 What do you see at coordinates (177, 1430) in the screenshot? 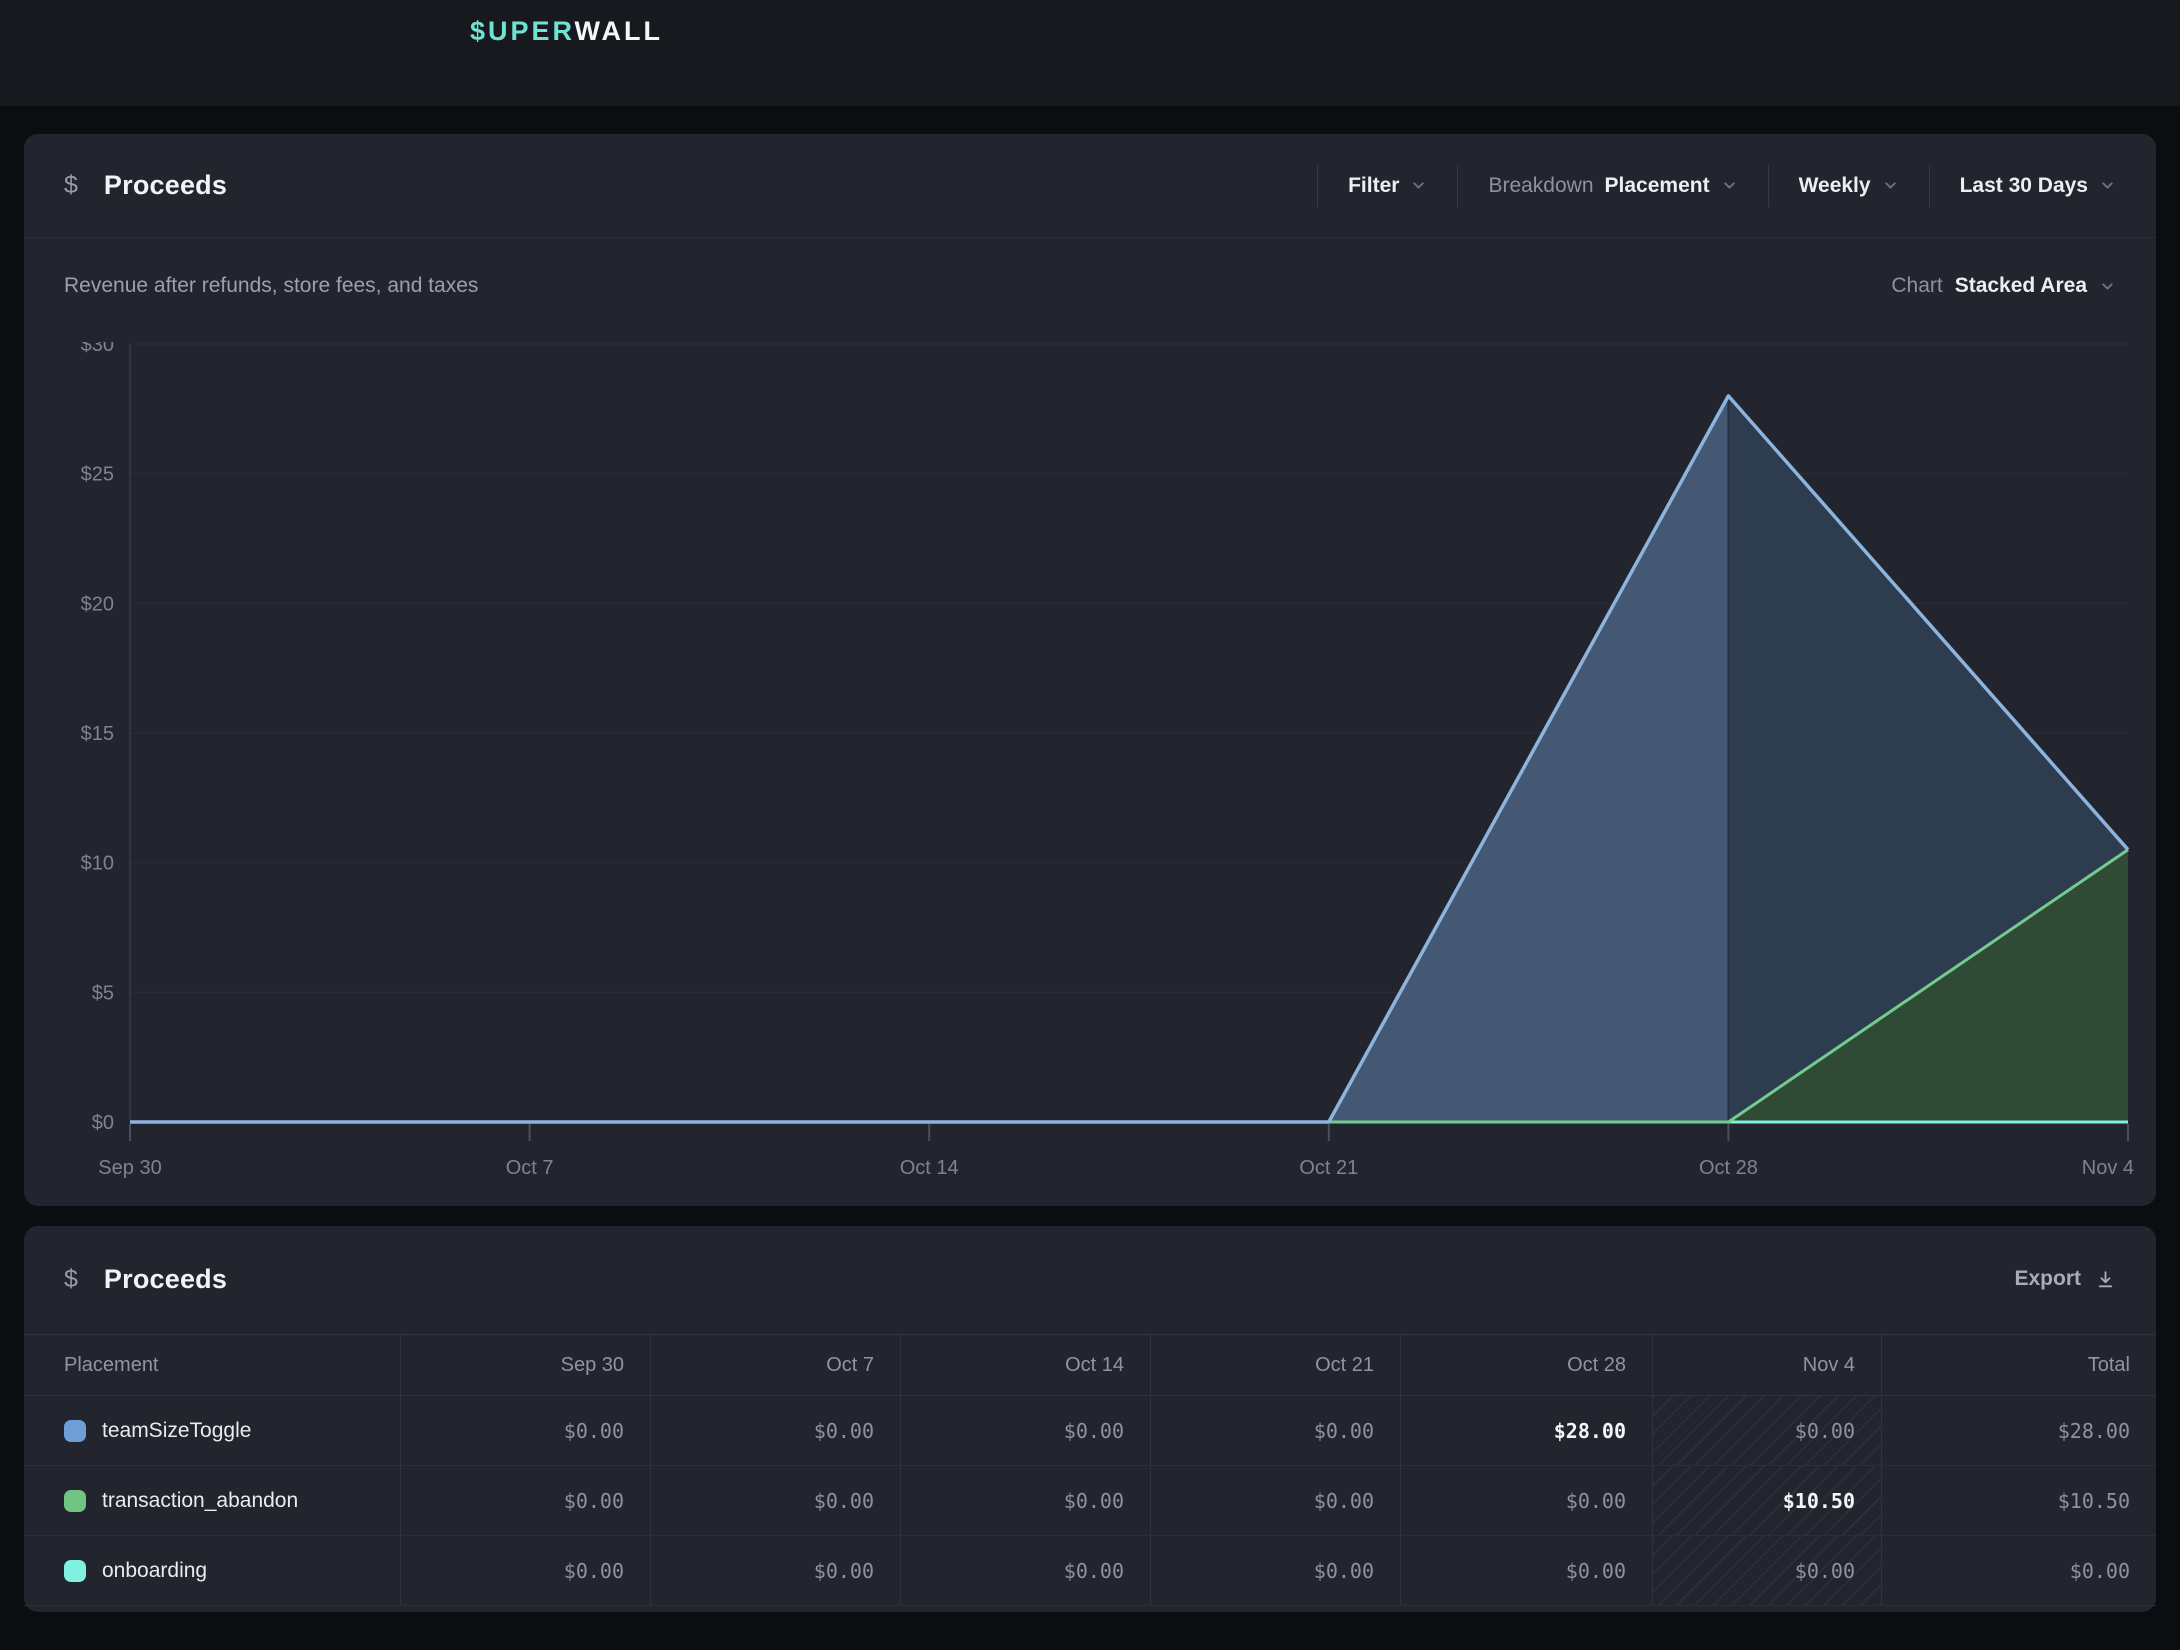
I see `placement-name: teamSizeToggle` at bounding box center [177, 1430].